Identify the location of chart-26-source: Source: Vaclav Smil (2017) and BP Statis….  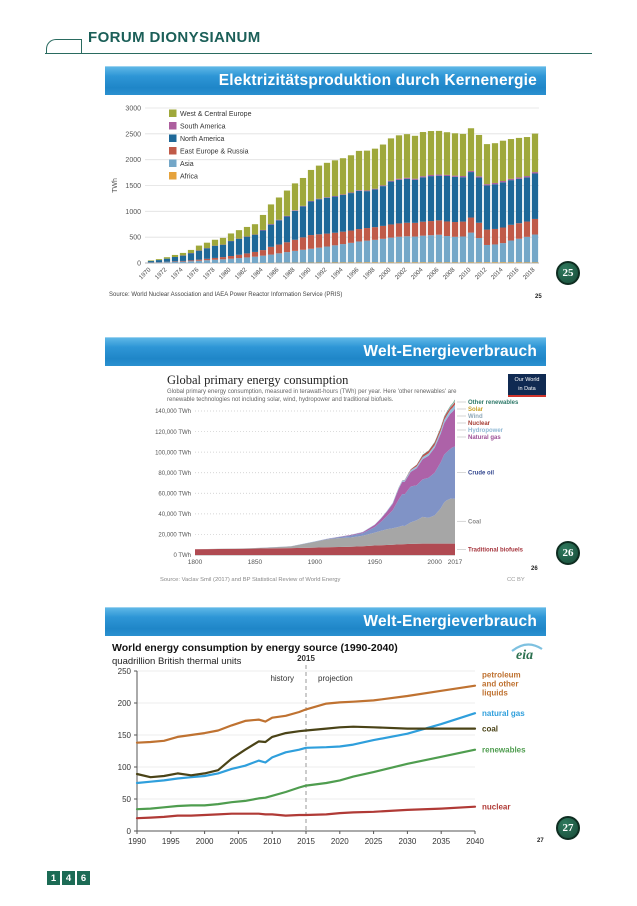
(250, 580).